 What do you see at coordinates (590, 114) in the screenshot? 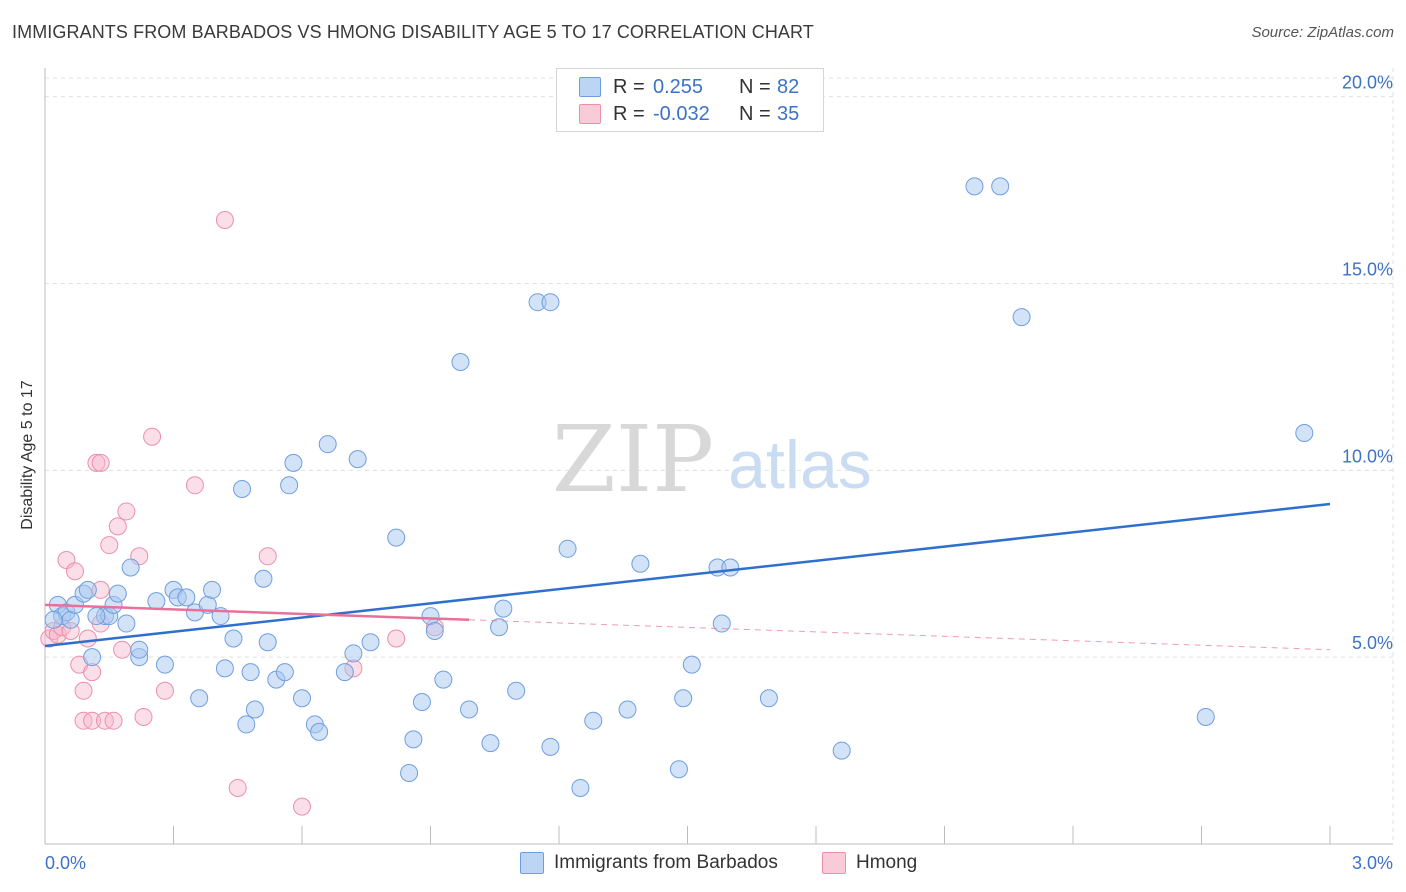
I see `legend-swatch-pink` at bounding box center [590, 114].